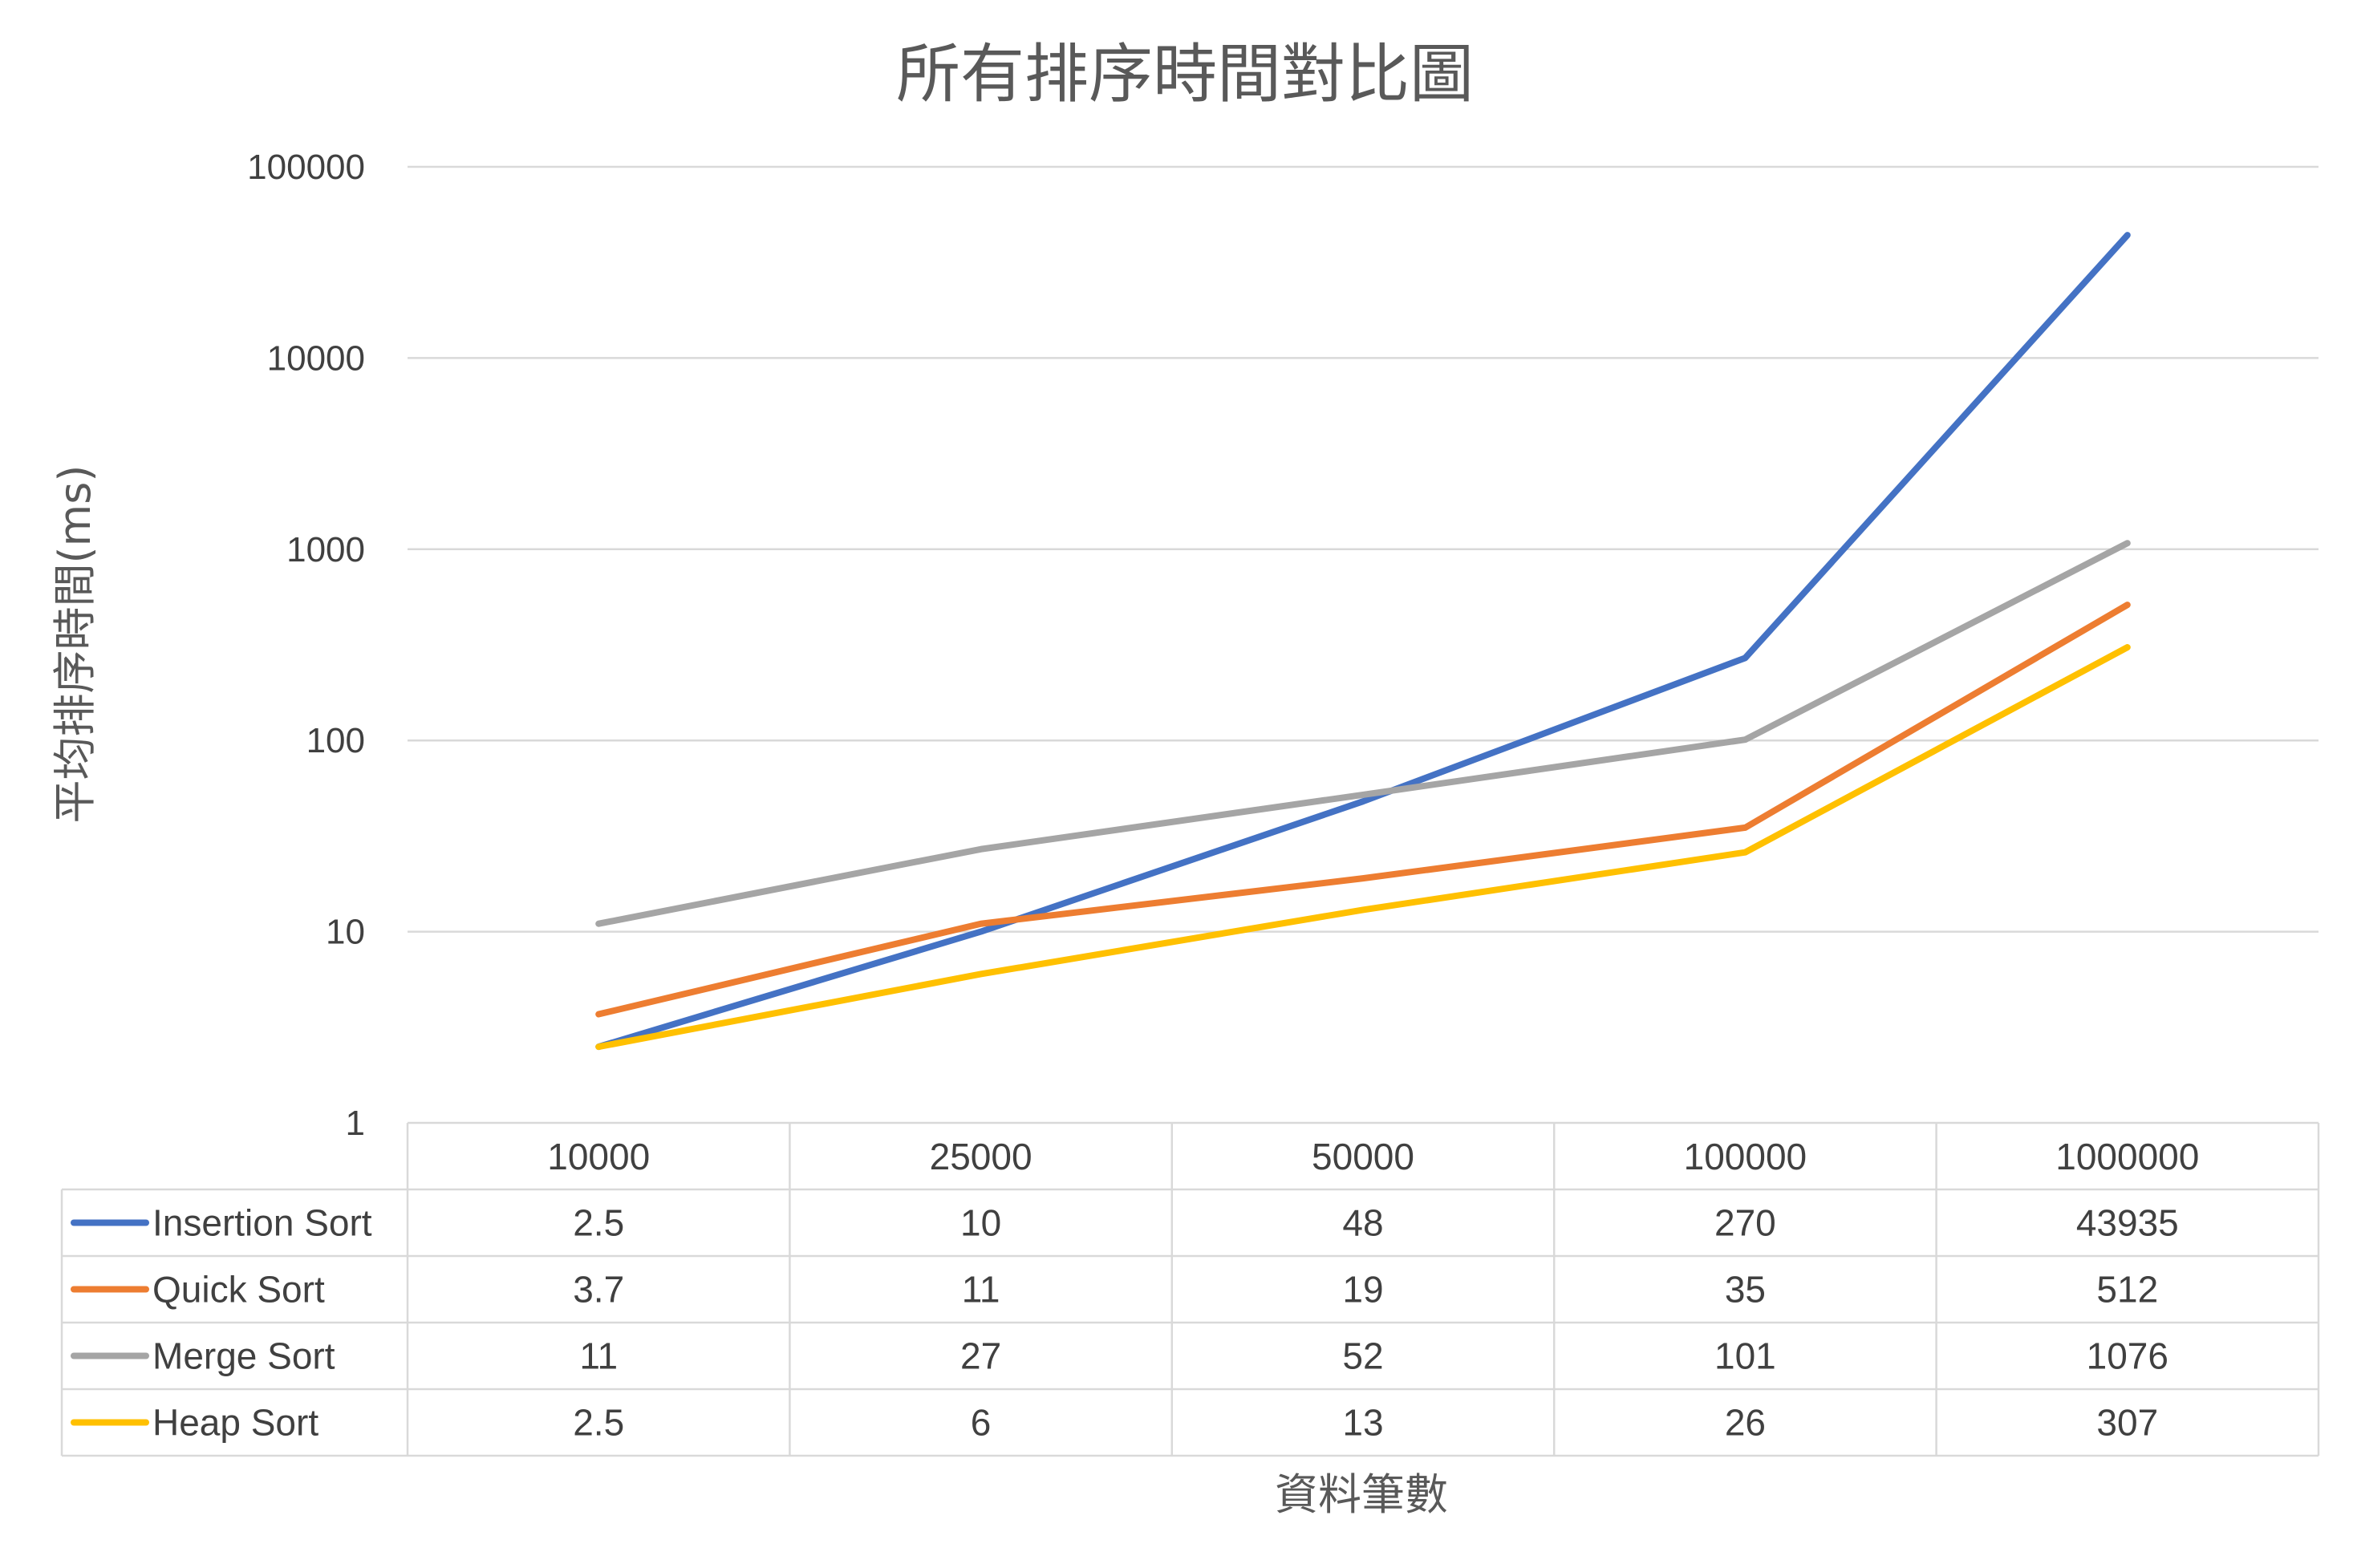 This screenshot has height=1568, width=2353. What do you see at coordinates (2127, 1223) in the screenshot?
I see `data-label: 43935` at bounding box center [2127, 1223].